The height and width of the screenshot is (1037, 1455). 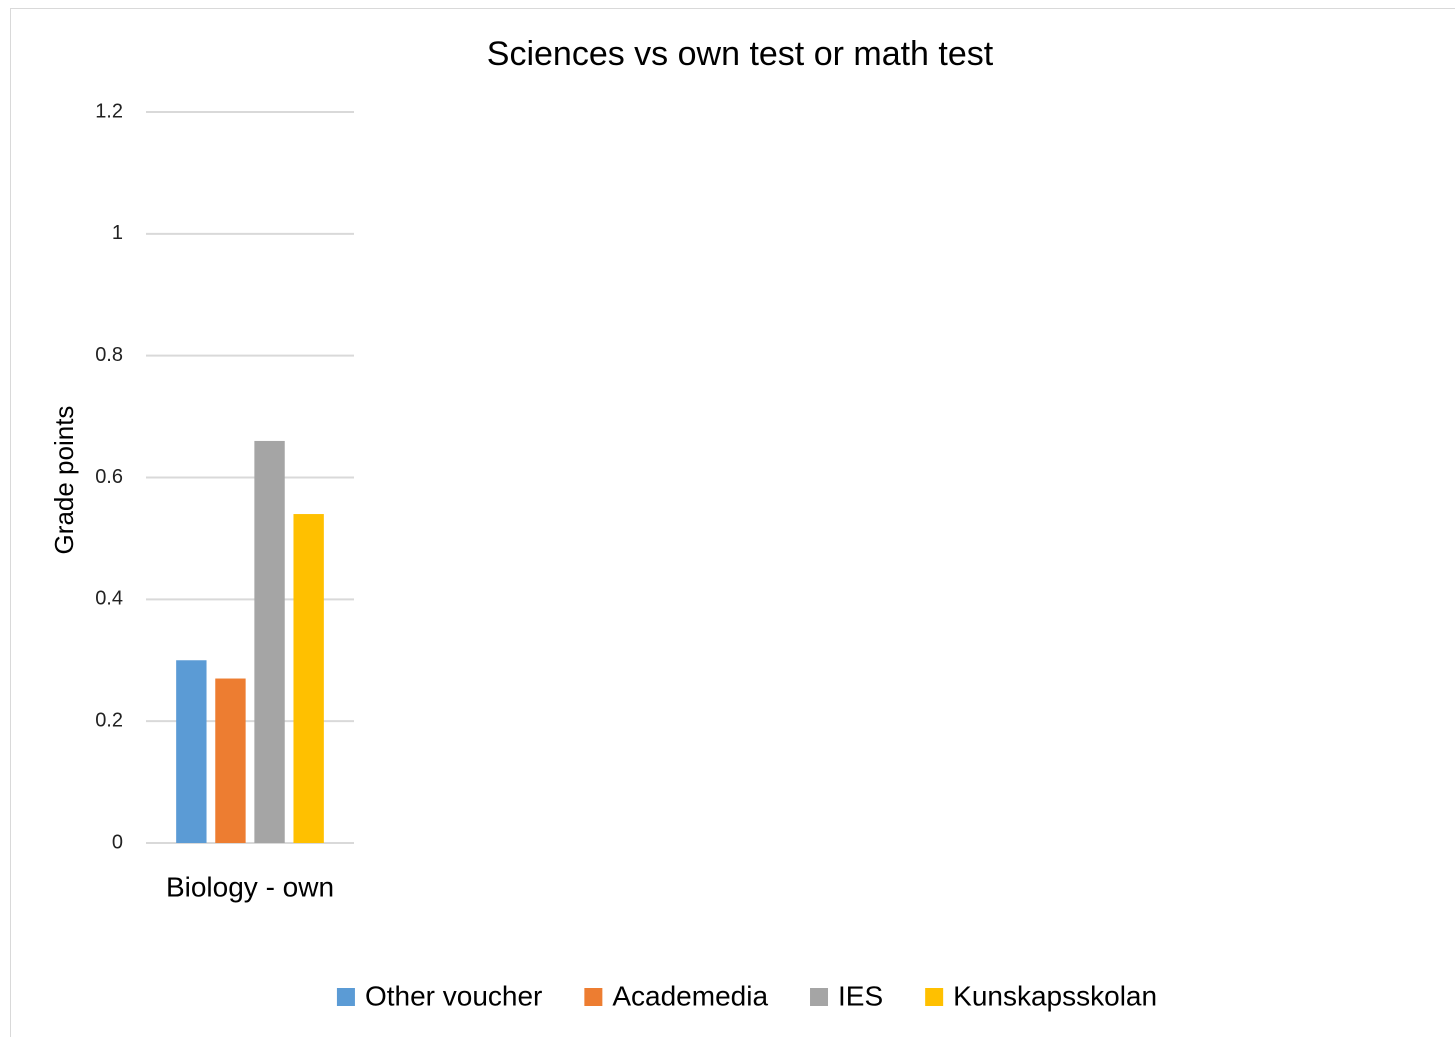 I want to click on y-tick-label: 1, so click(x=117, y=233).